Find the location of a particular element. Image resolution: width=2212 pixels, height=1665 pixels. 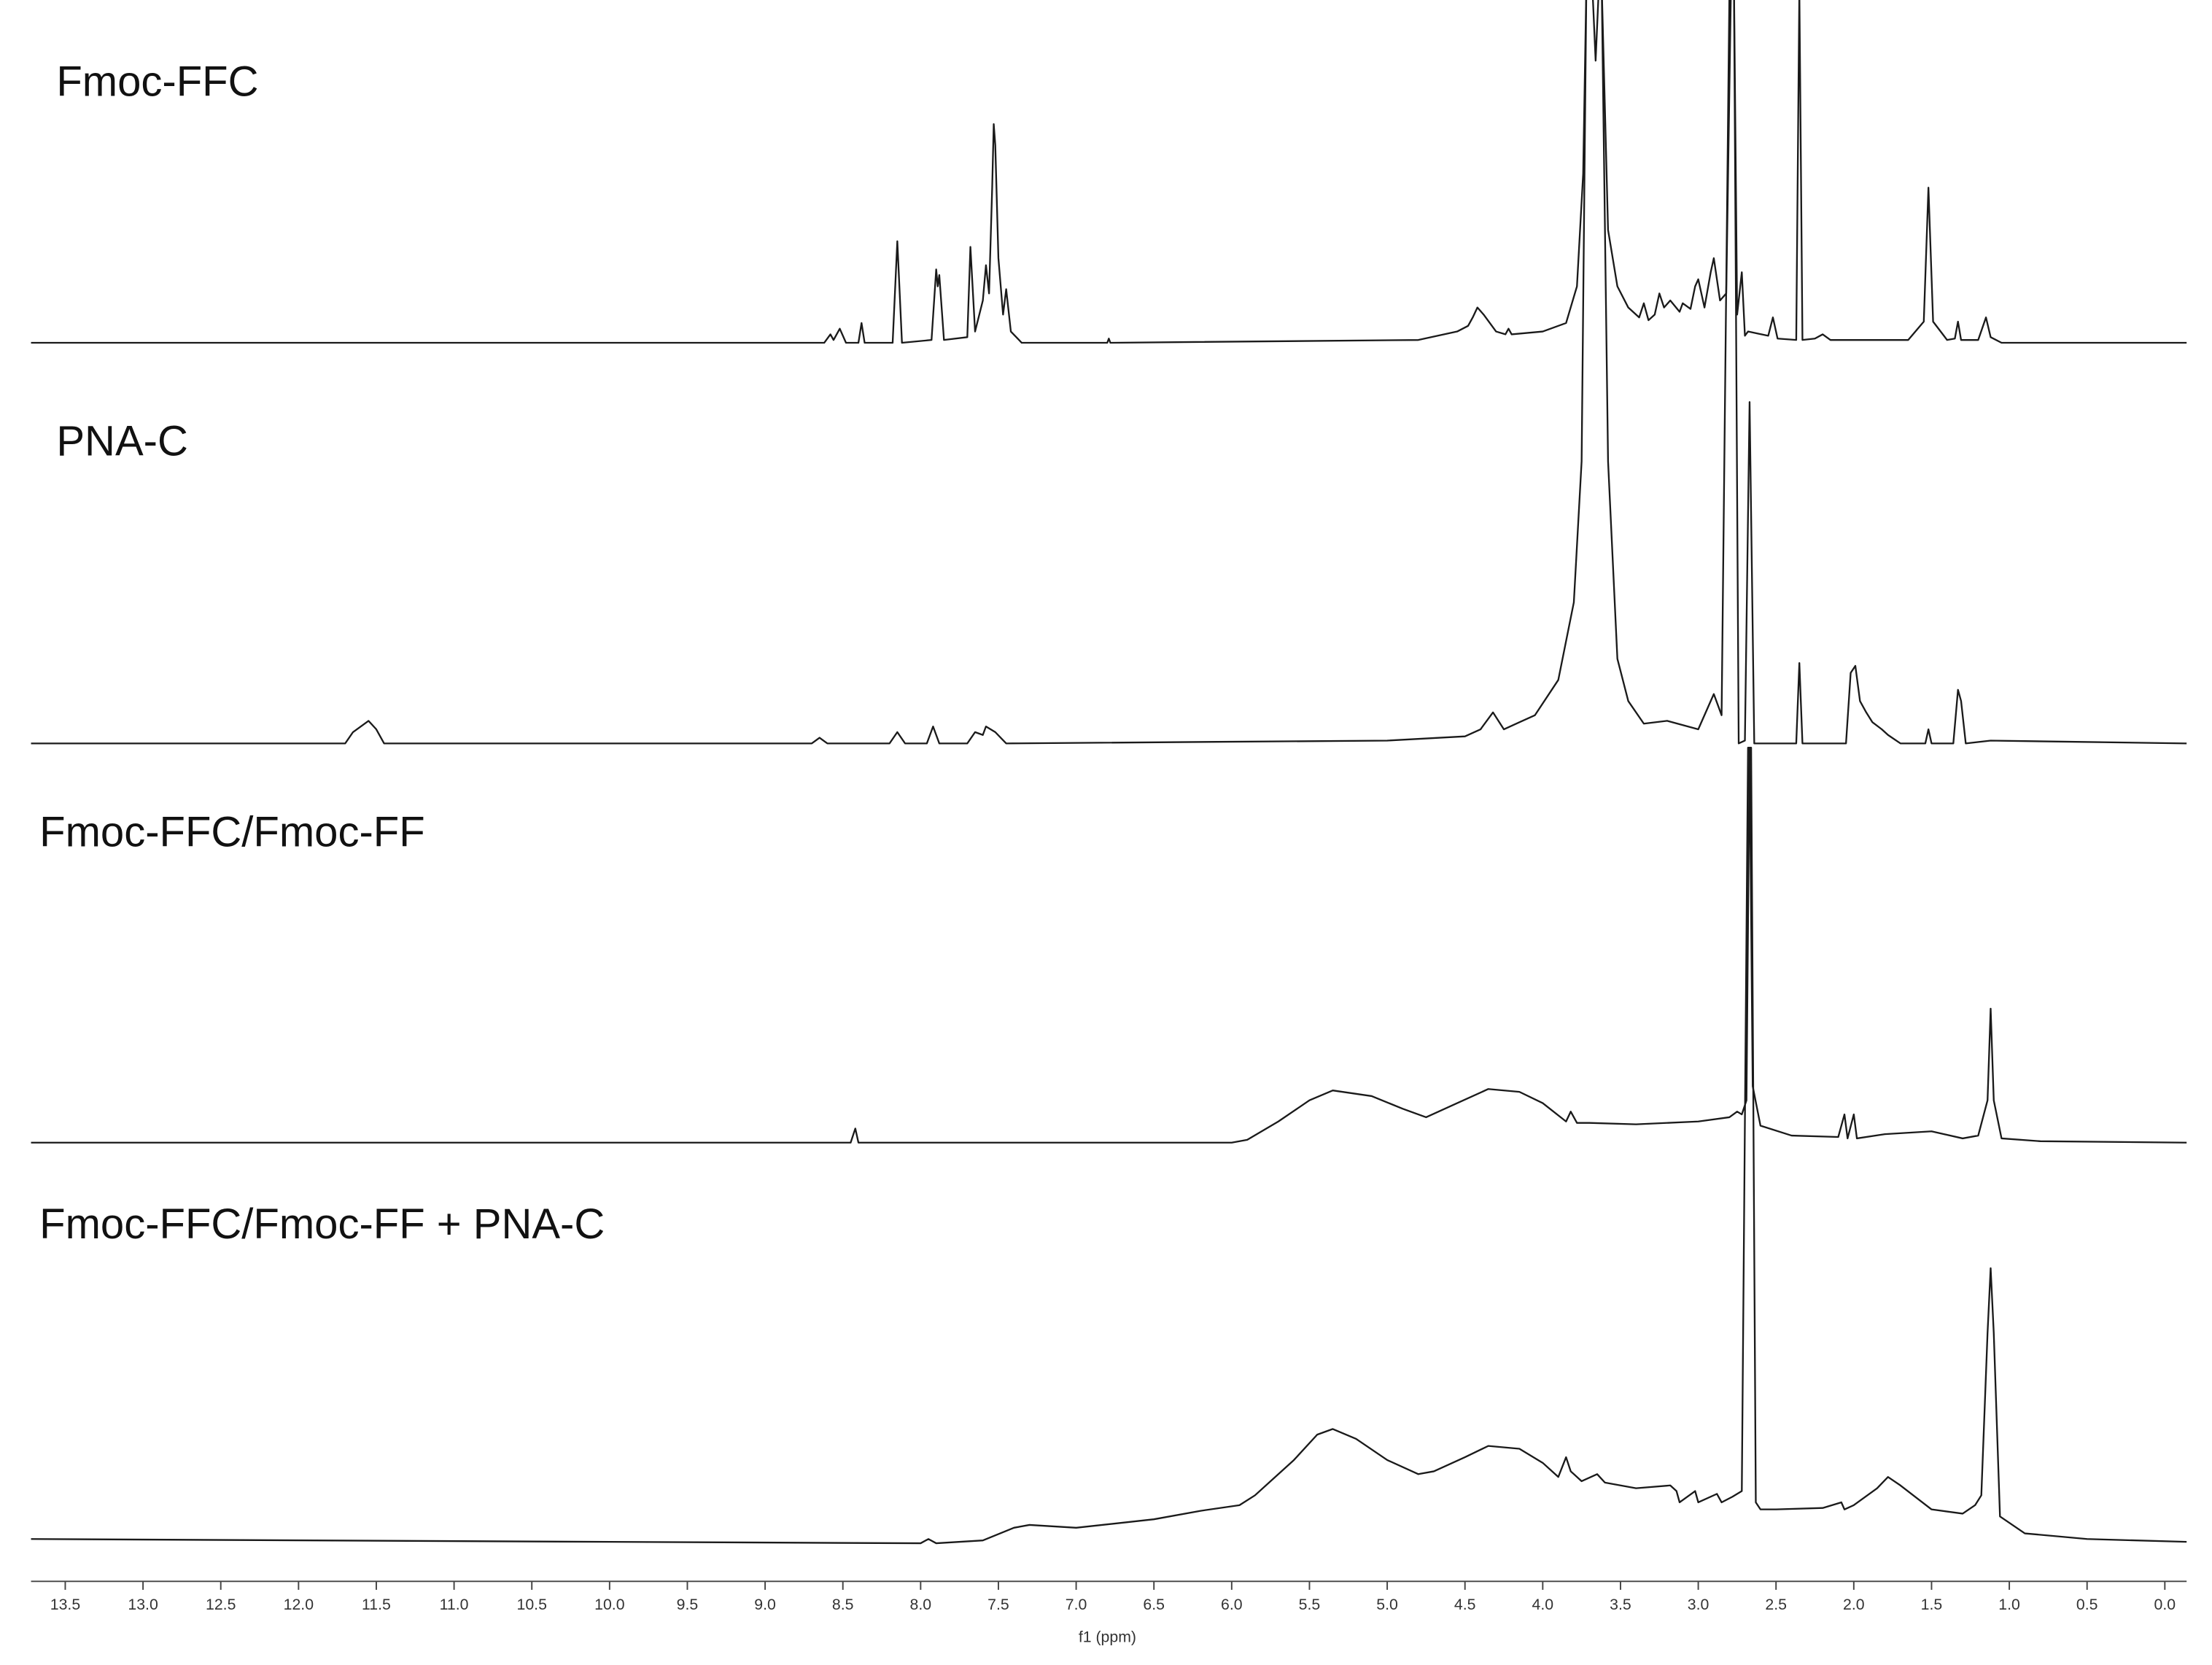

x-tick-label: 3.5 is located at coordinates (1621, 1604).